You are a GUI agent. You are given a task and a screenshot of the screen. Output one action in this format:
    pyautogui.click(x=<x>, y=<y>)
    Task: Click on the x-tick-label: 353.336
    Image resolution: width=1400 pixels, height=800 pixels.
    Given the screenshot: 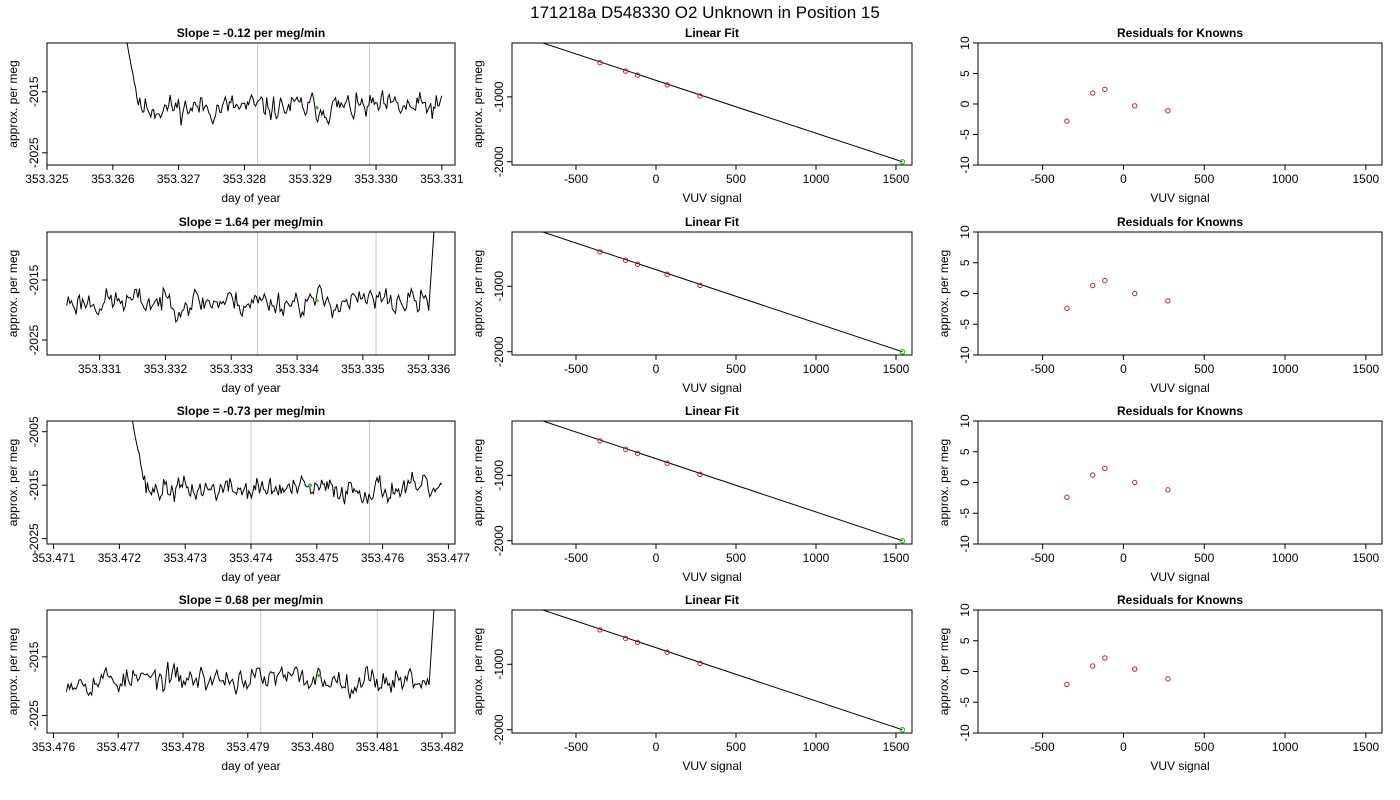 What is the action you would take?
    pyautogui.click(x=429, y=369)
    